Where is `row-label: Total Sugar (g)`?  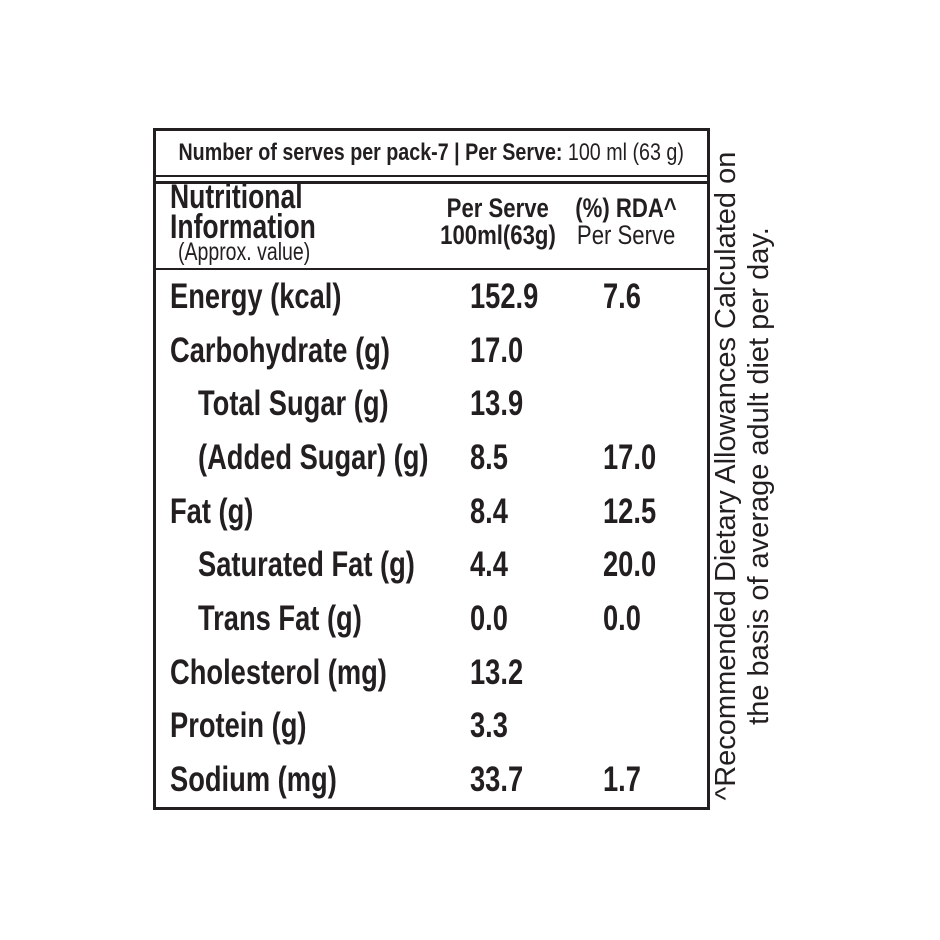 row-label: Total Sugar (g) is located at coordinates (293, 404).